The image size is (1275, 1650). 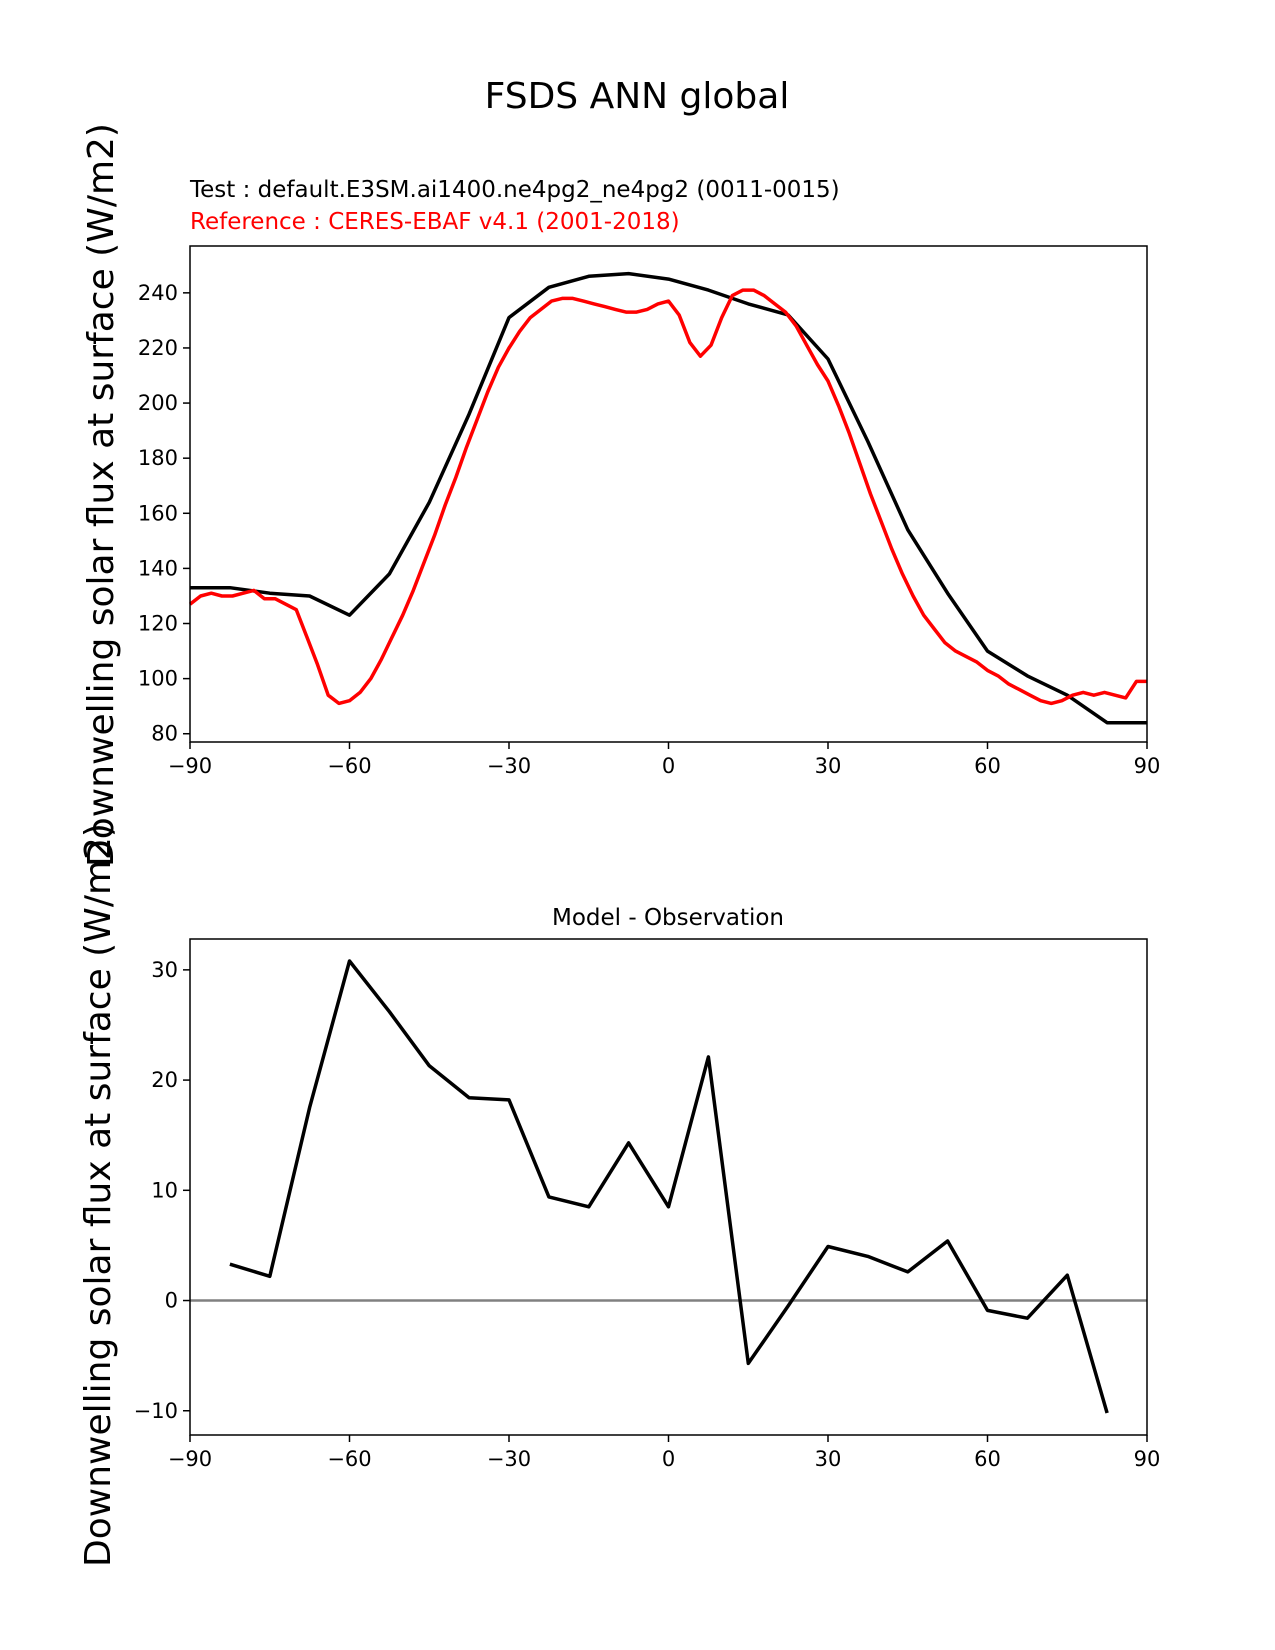 I want to click on p1-xtick-label: −90, so click(x=190, y=1459).